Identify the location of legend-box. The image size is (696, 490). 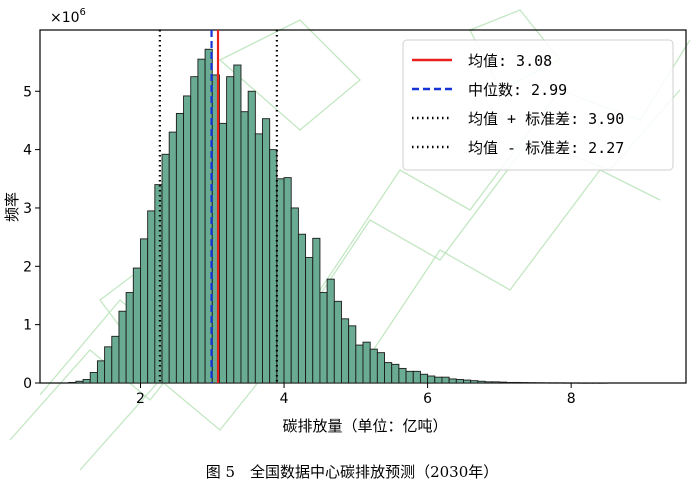
(538, 105).